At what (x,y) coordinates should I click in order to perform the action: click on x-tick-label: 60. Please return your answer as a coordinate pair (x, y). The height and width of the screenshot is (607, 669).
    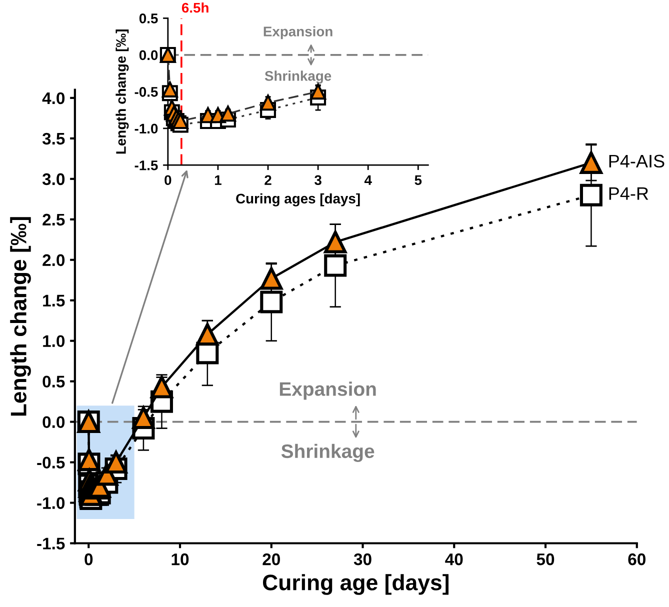
    Looking at the image, I should click on (637, 559).